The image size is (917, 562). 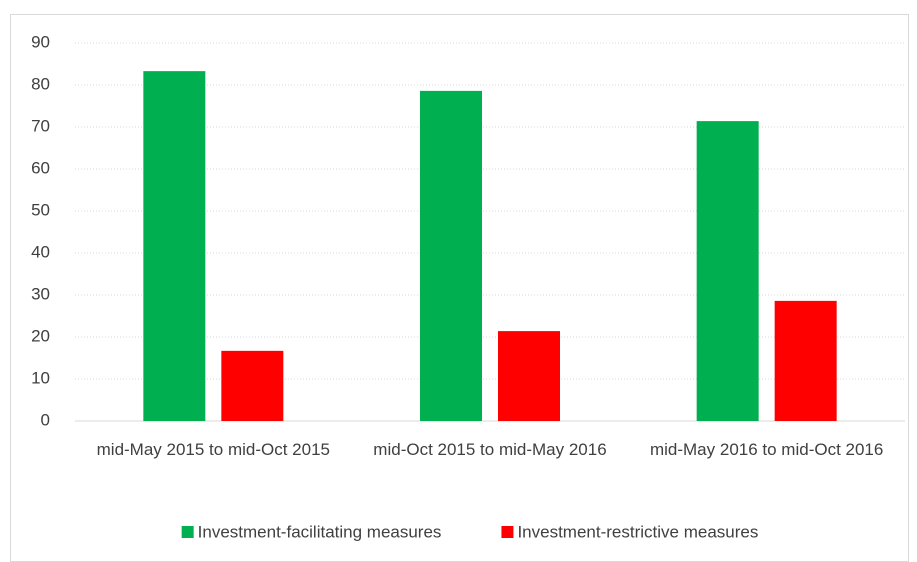 What do you see at coordinates (320, 531) in the screenshot?
I see `legend-label: Investment-facilitating measures` at bounding box center [320, 531].